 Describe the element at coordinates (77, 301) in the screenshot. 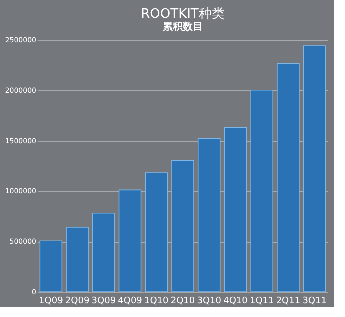

I see `x-tick-label: 2Q09` at that location.